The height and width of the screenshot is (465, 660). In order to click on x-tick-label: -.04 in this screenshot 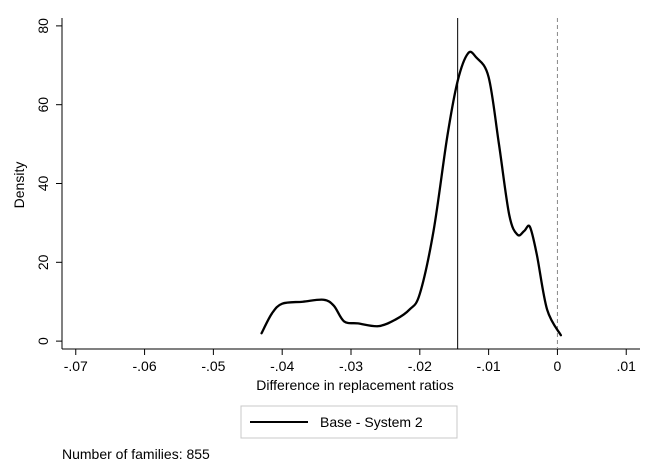, I will do `click(282, 366)`.